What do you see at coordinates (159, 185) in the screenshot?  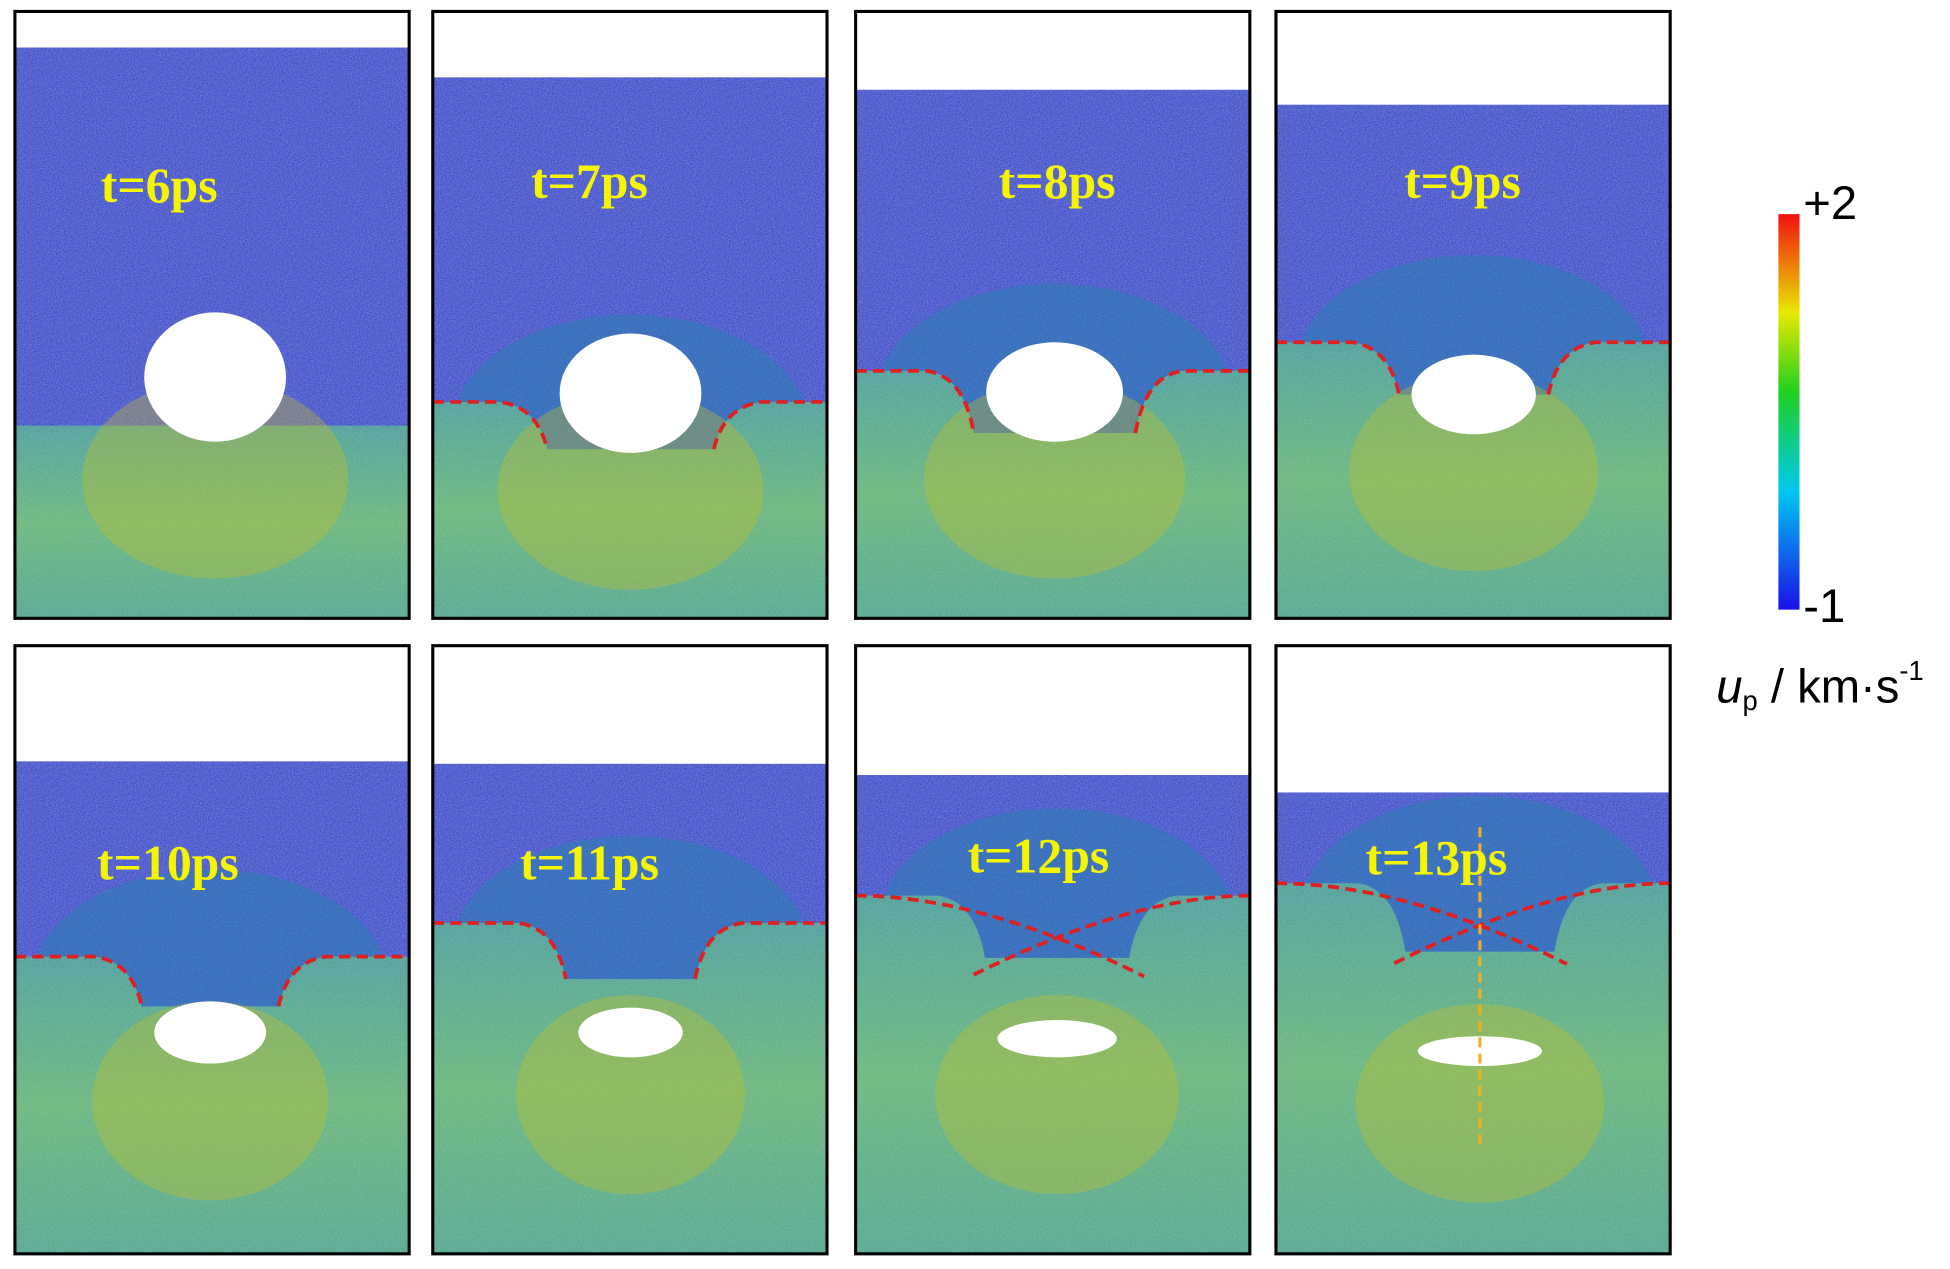 I see `time-label: t=6ps` at bounding box center [159, 185].